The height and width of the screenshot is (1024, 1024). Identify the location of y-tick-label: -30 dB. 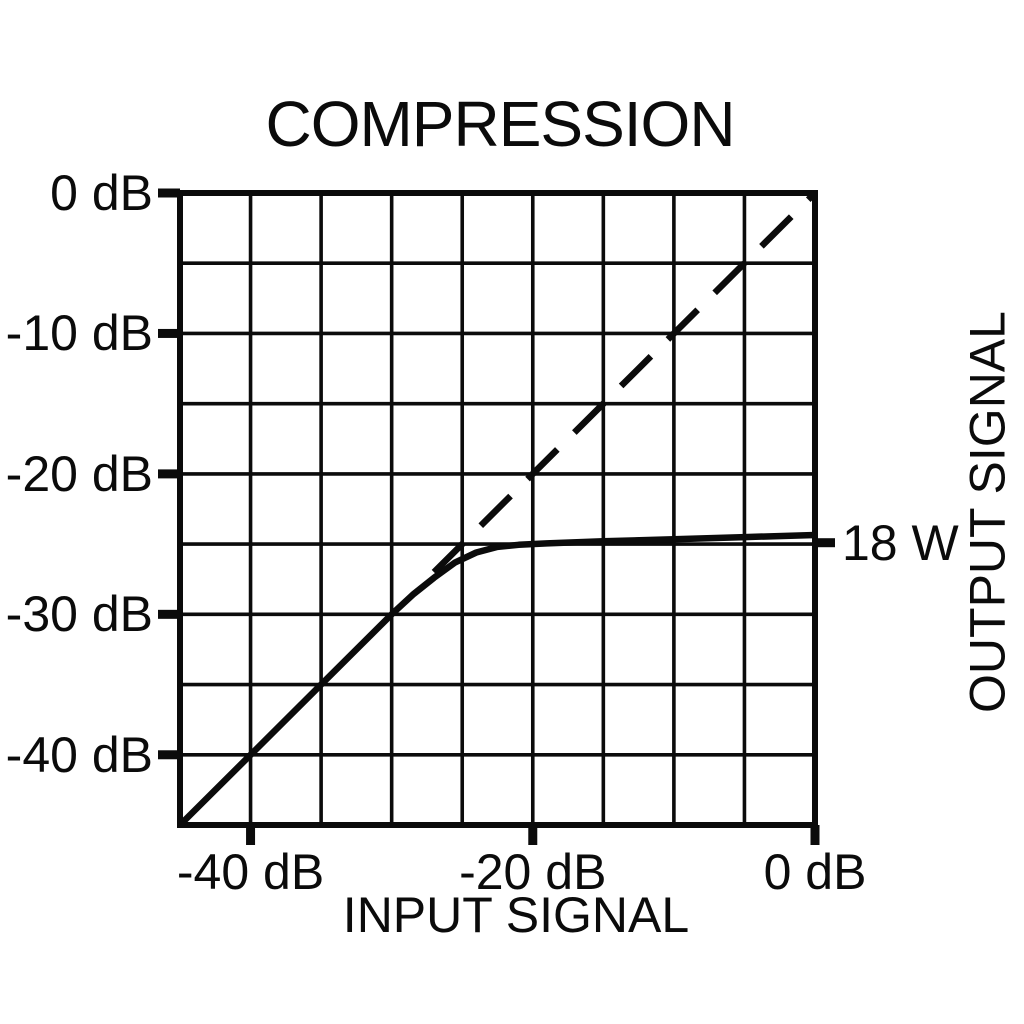
(79, 614).